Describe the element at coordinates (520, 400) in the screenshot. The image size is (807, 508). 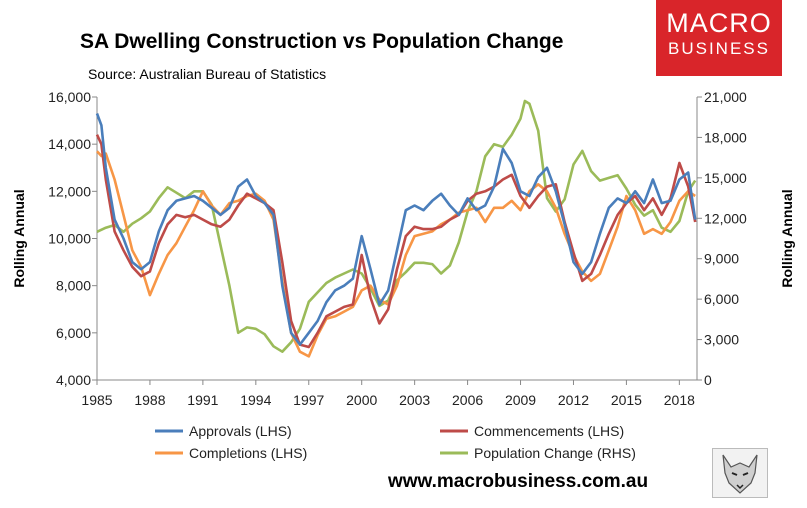
I see `x-tick-label: 2009` at that location.